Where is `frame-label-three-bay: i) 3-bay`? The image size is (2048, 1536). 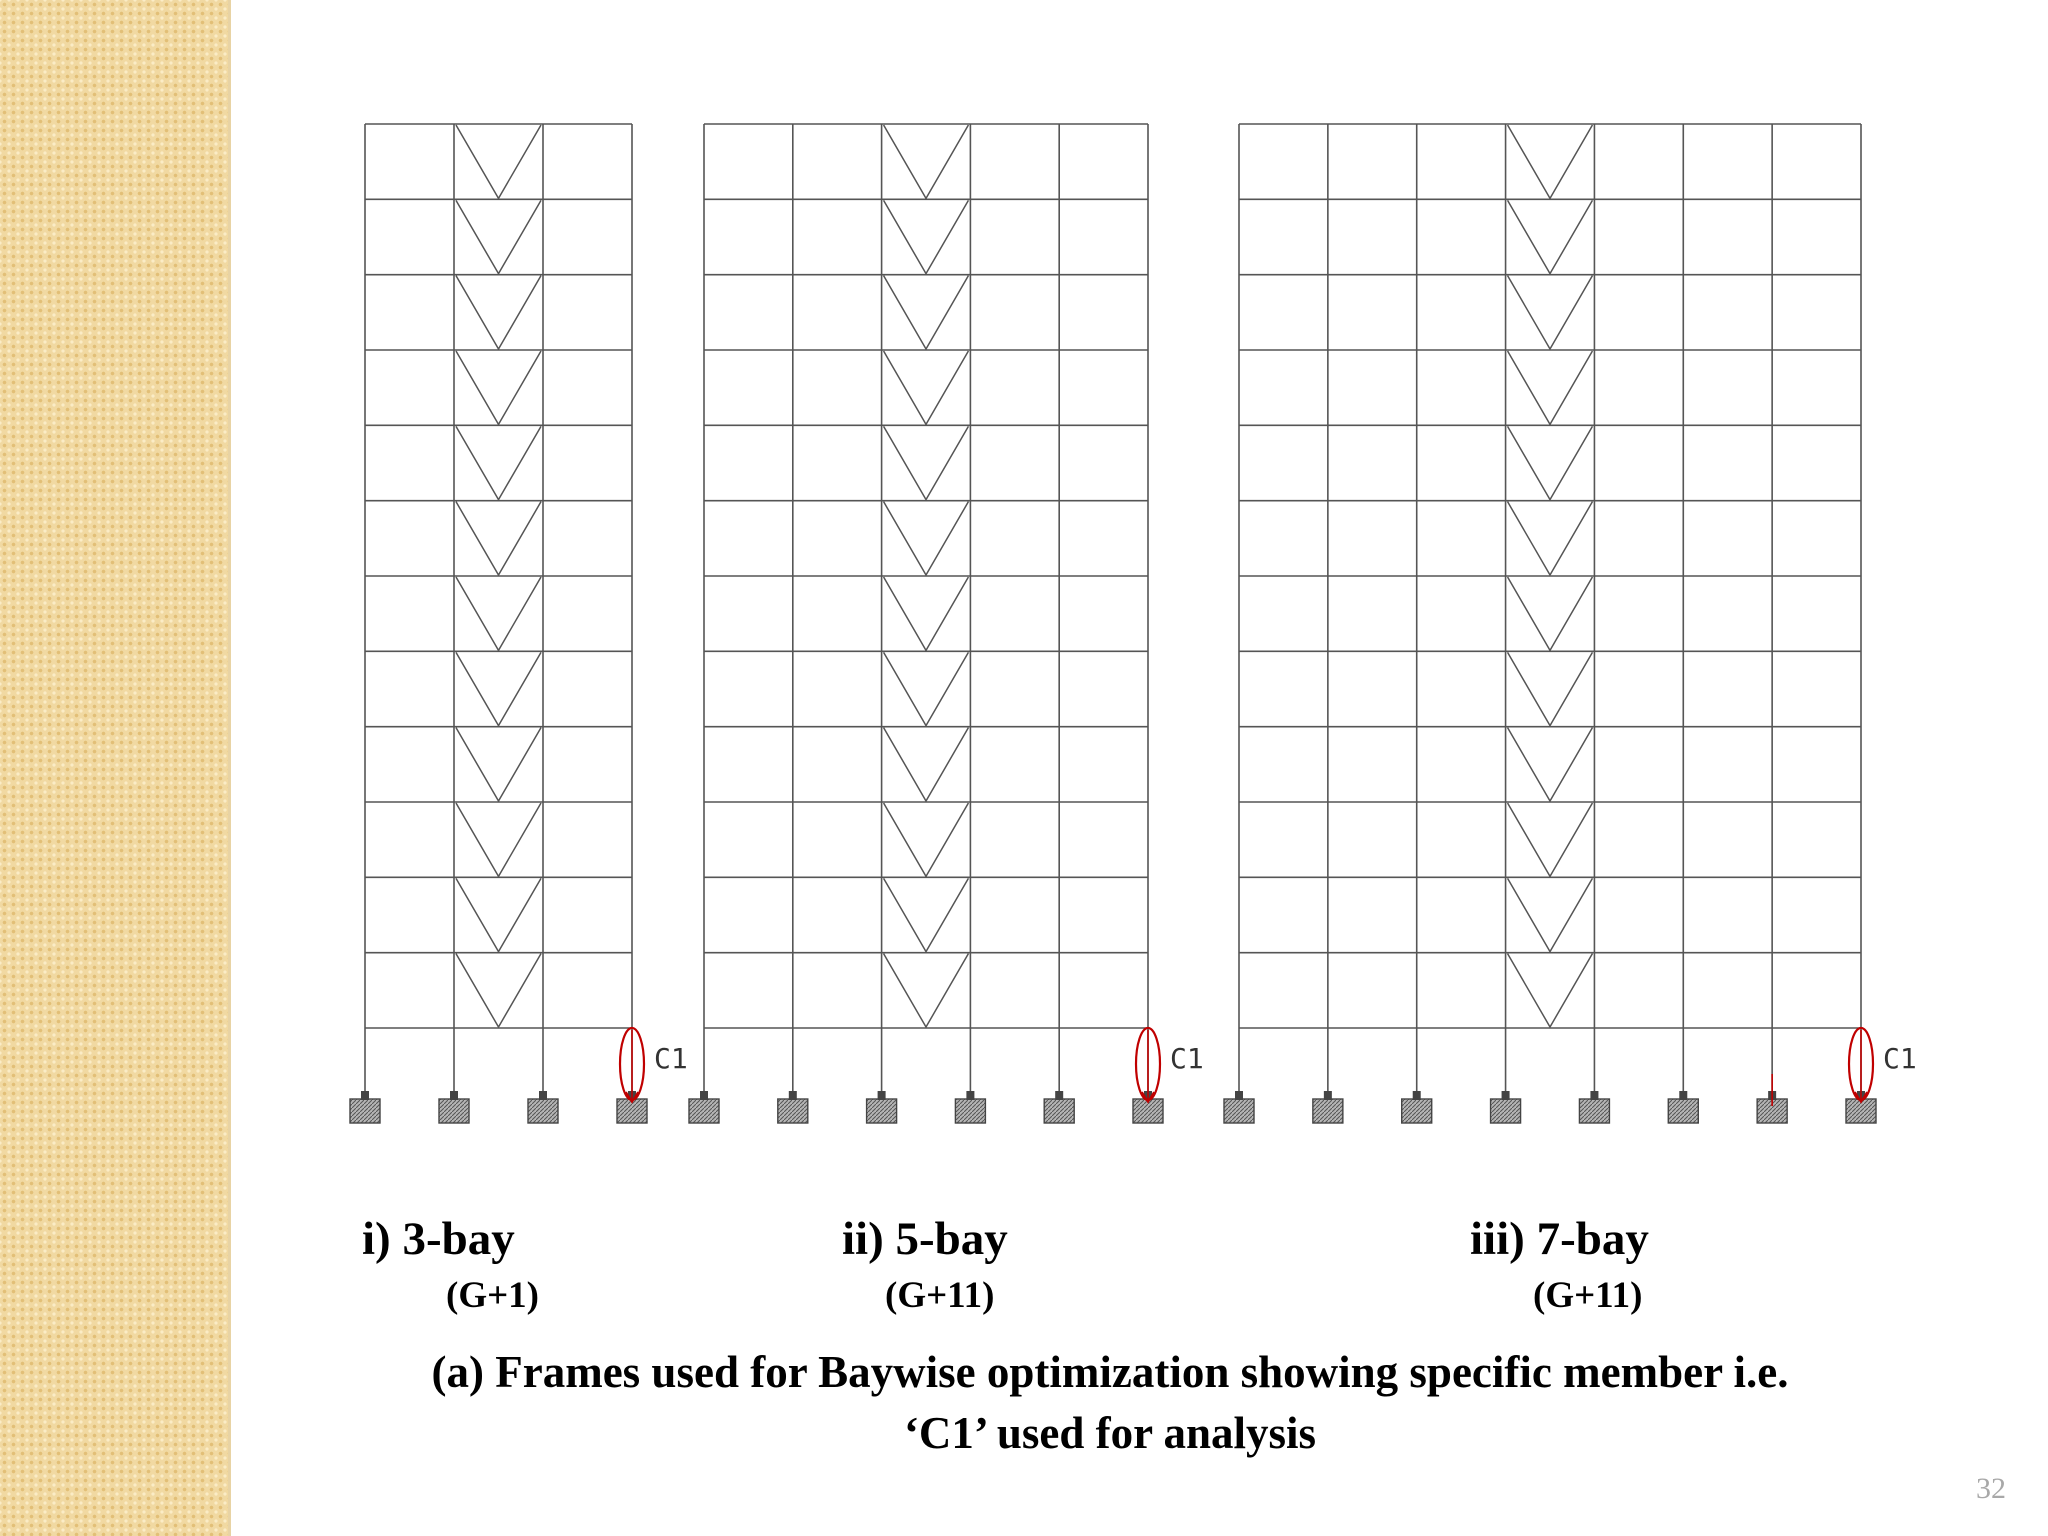 frame-label-three-bay: i) 3-bay is located at coordinates (438, 1239).